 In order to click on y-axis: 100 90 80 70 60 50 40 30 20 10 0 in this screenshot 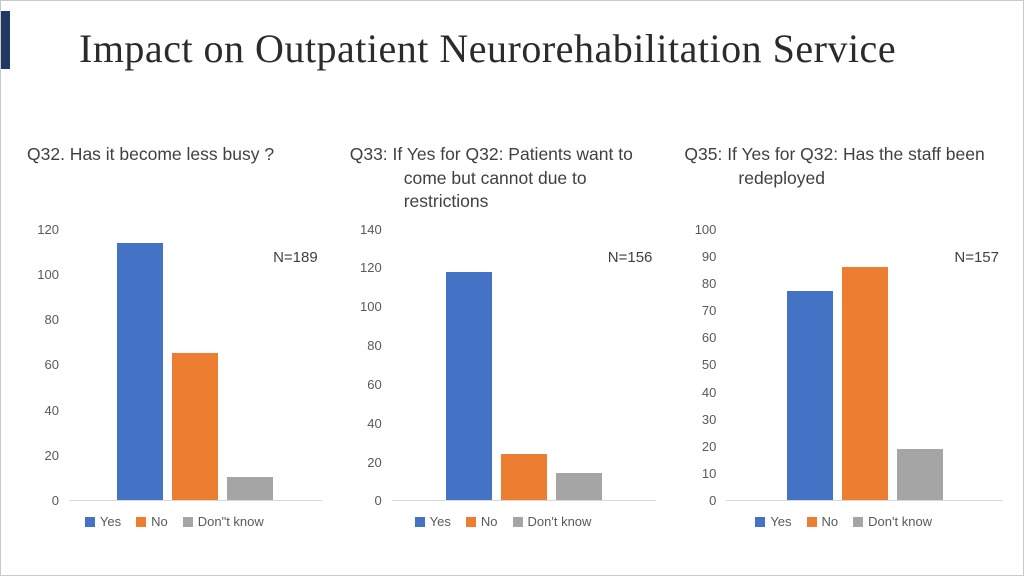, I will do `click(705, 365)`.